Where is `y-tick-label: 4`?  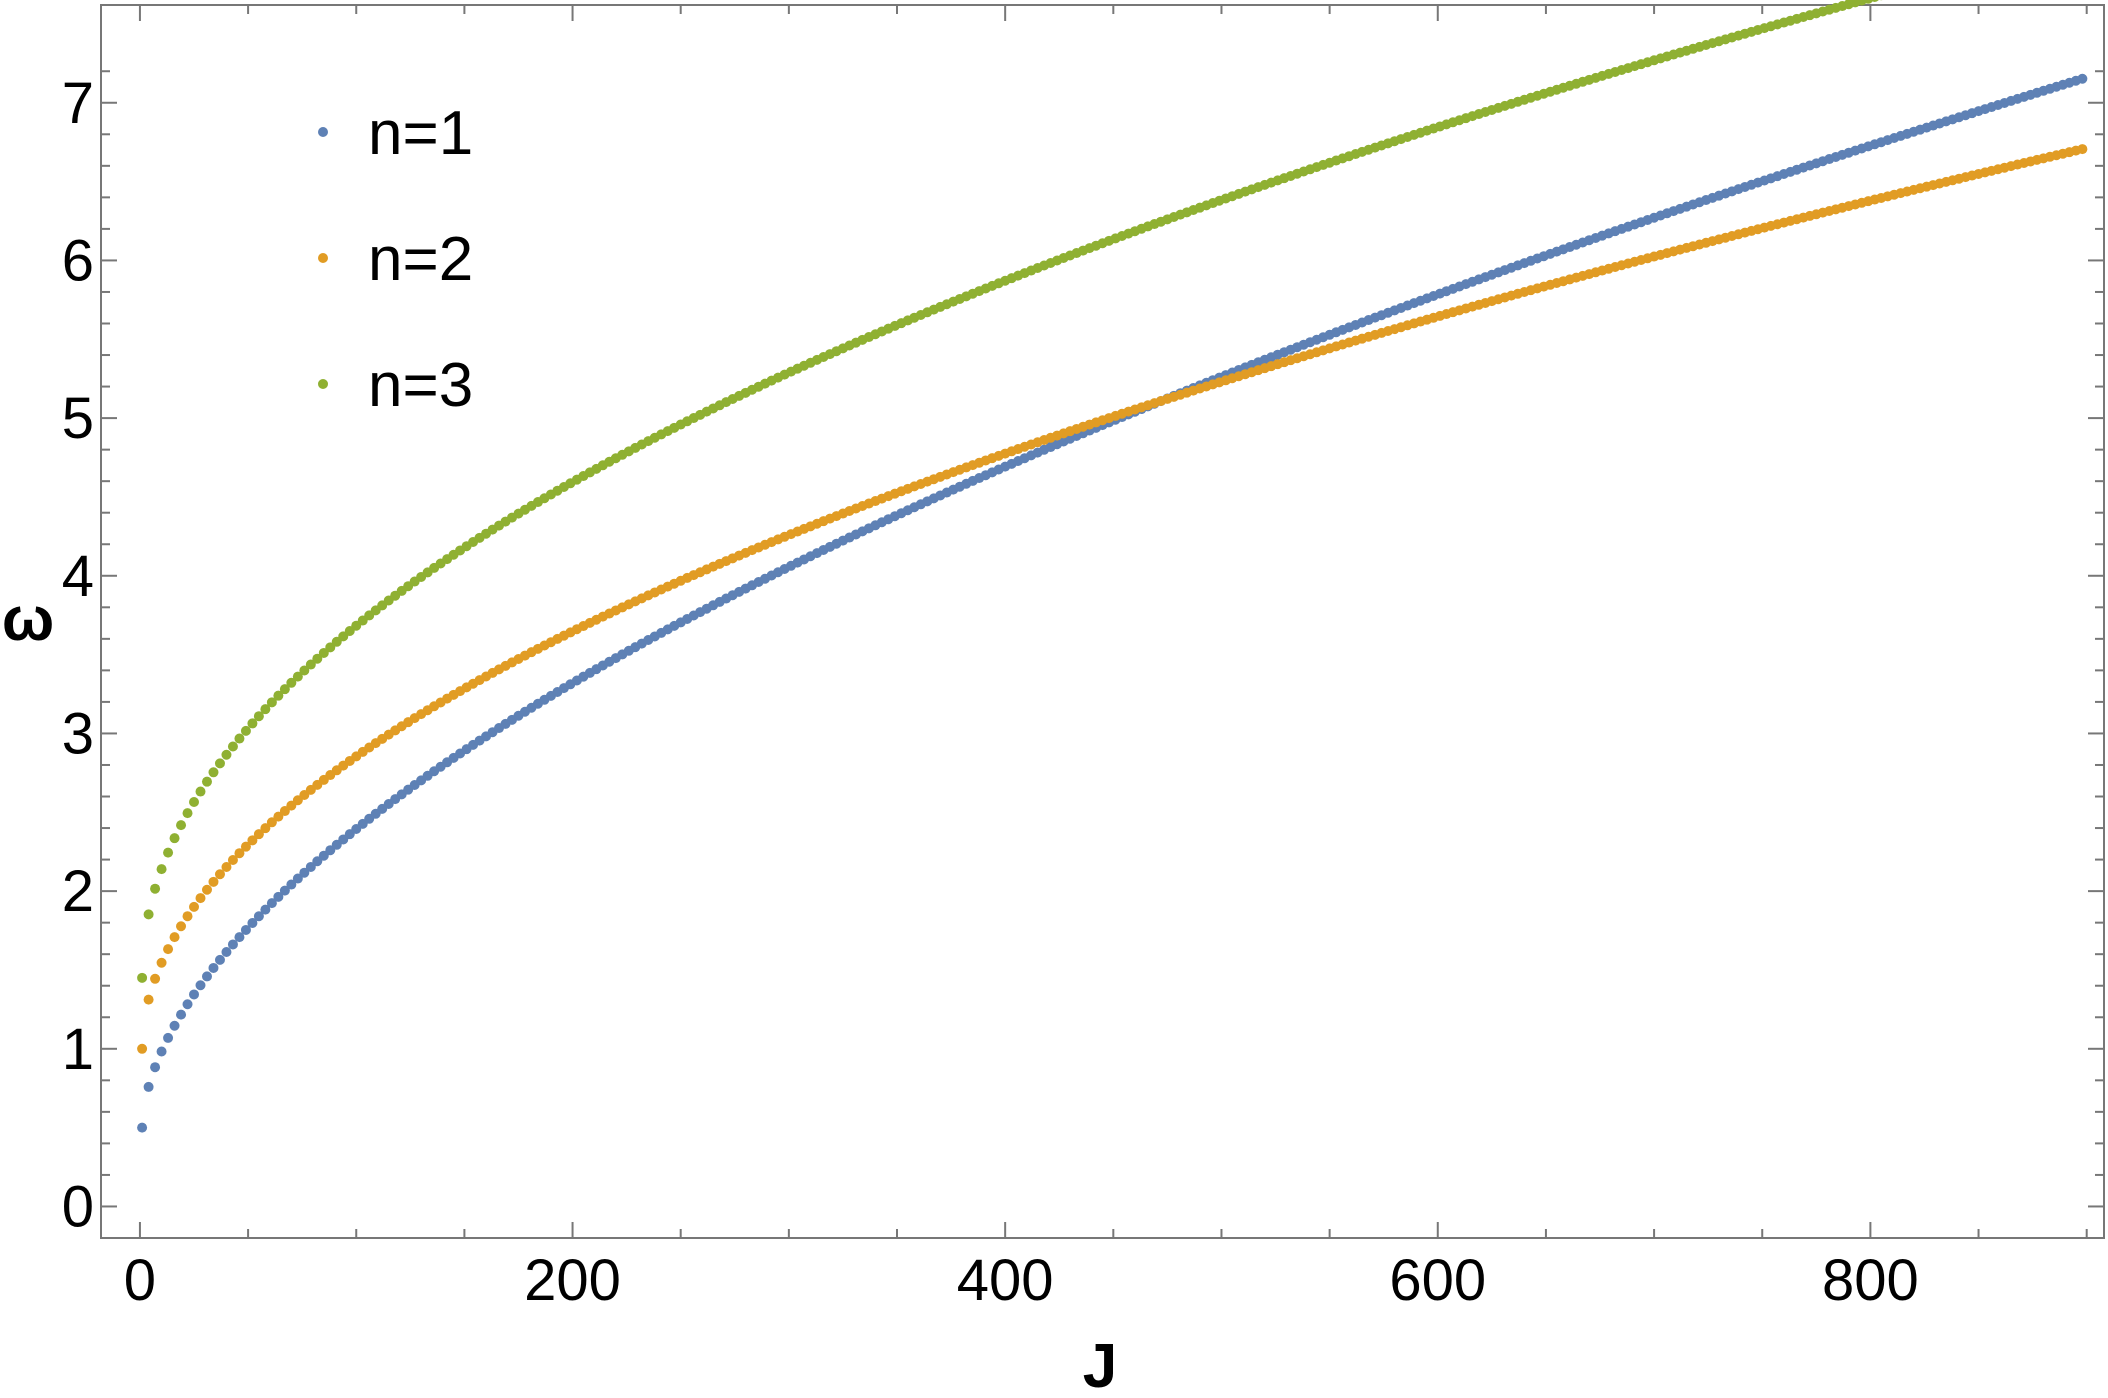
y-tick-label: 4 is located at coordinates (78, 576).